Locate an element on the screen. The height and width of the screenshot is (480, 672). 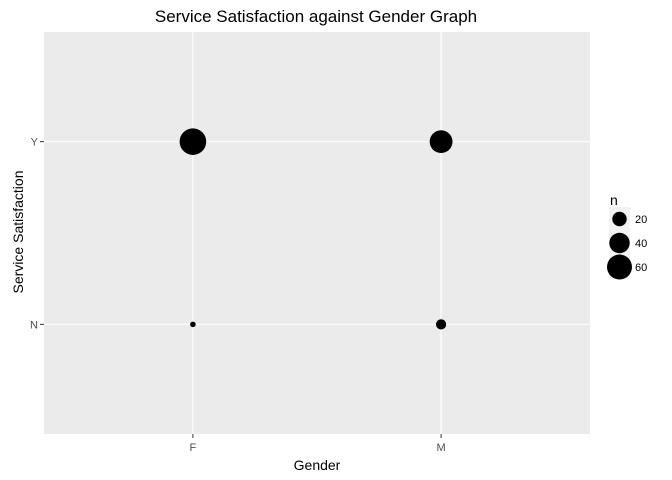
legend-title: n is located at coordinates (614, 200).